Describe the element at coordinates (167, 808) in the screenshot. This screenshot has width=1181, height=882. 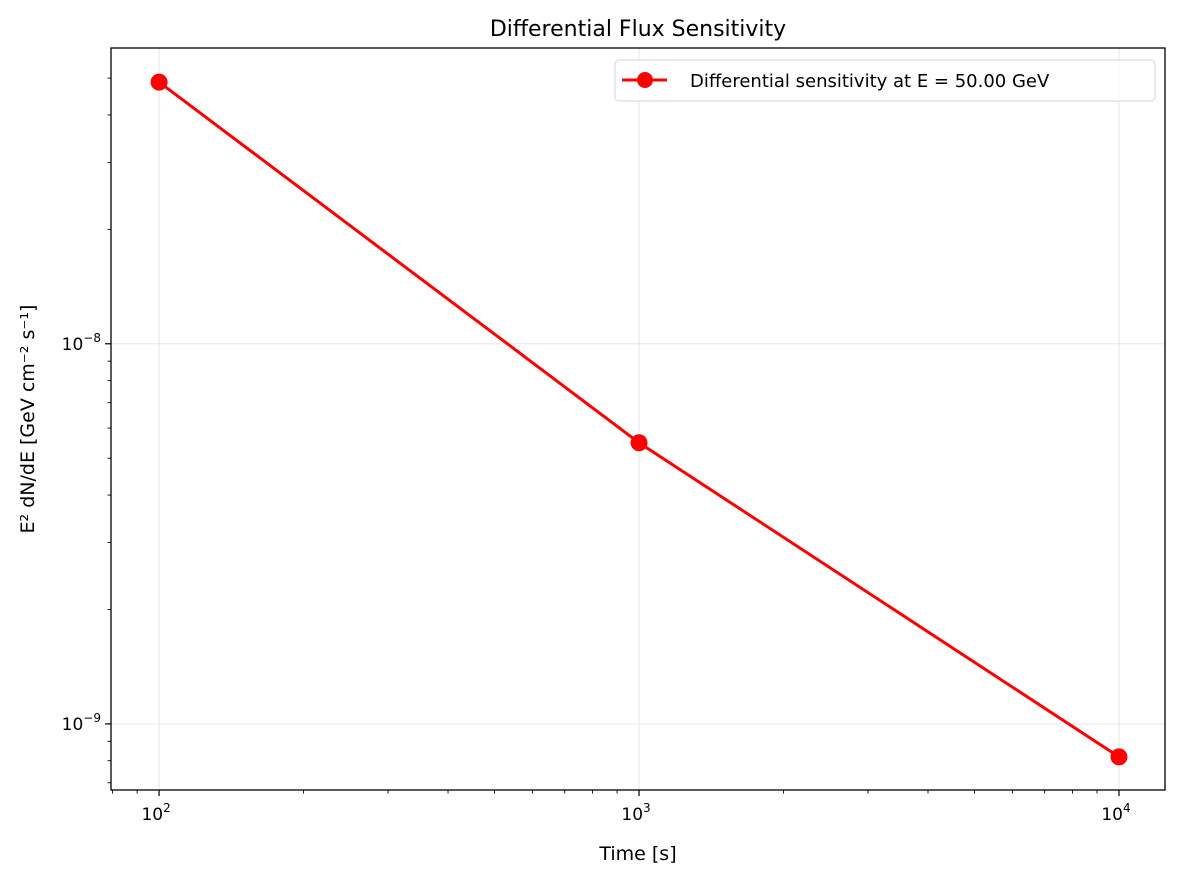
I see `x-tick-exp: 2` at that location.